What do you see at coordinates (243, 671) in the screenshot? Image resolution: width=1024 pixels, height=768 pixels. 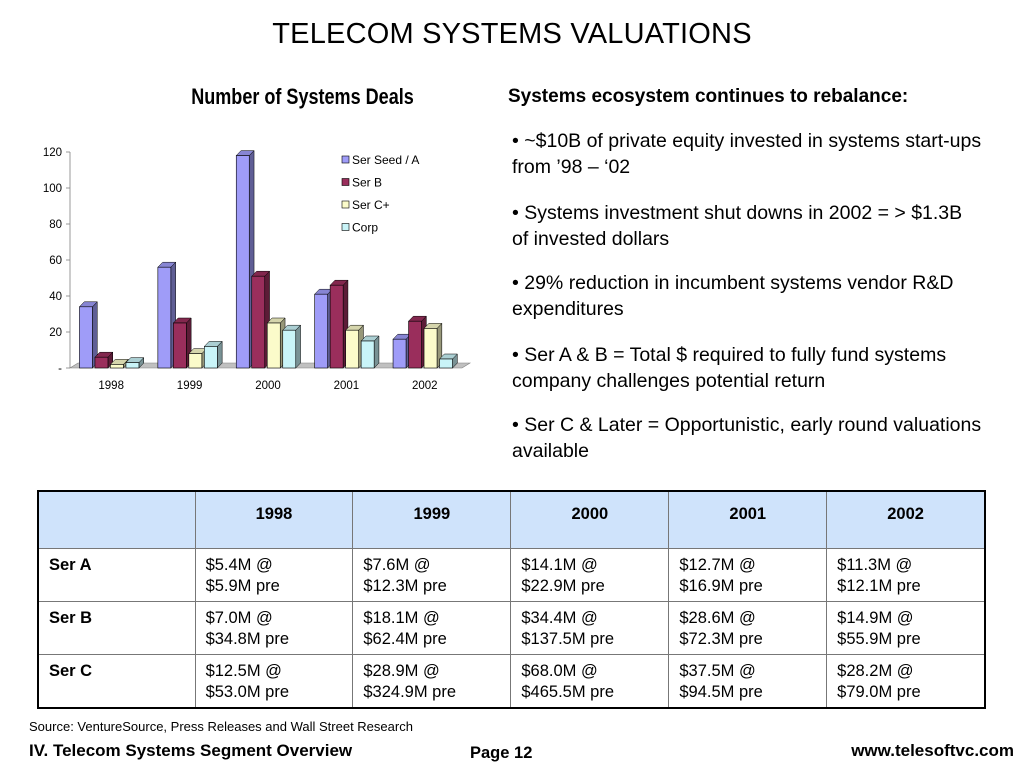 I see `cell-line: $12.5M @` at bounding box center [243, 671].